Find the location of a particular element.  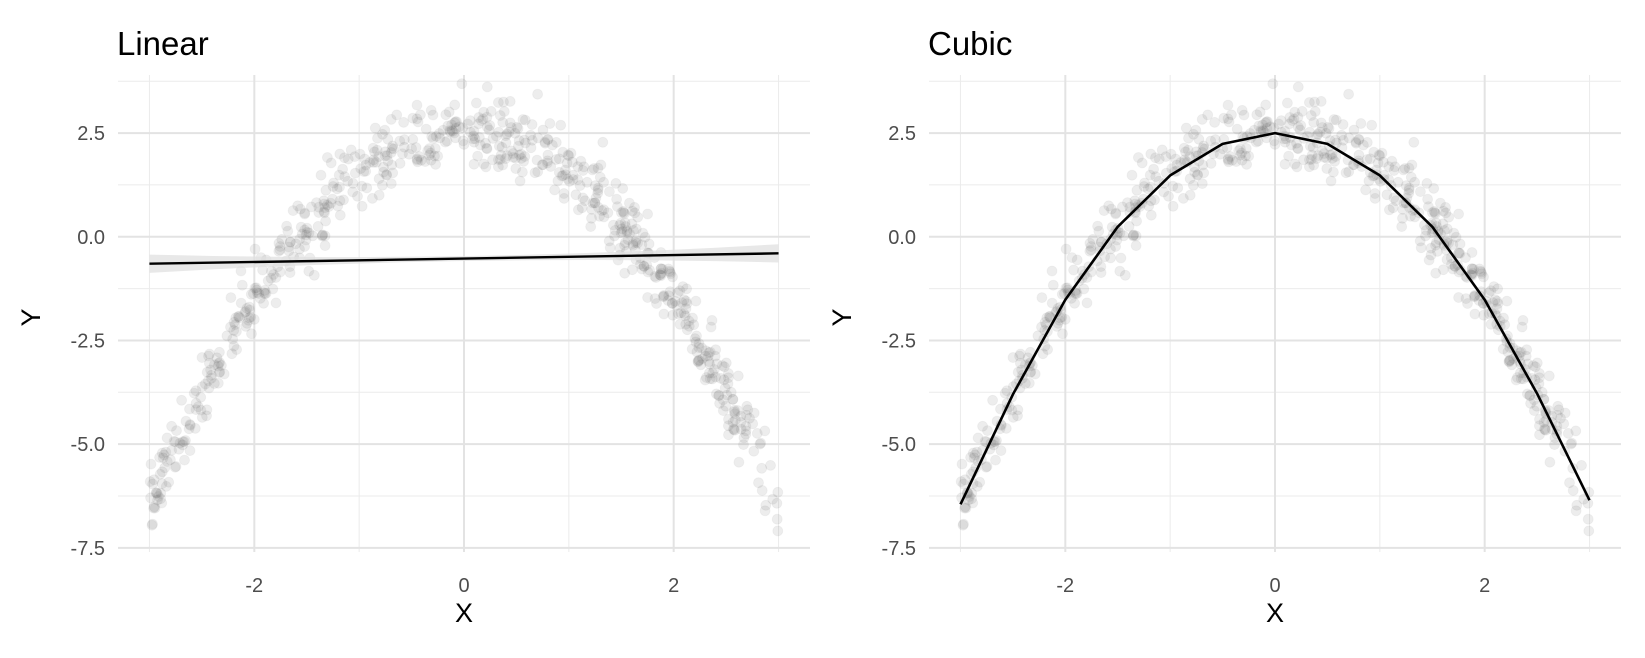

panel-title: Linear is located at coordinates (163, 43).